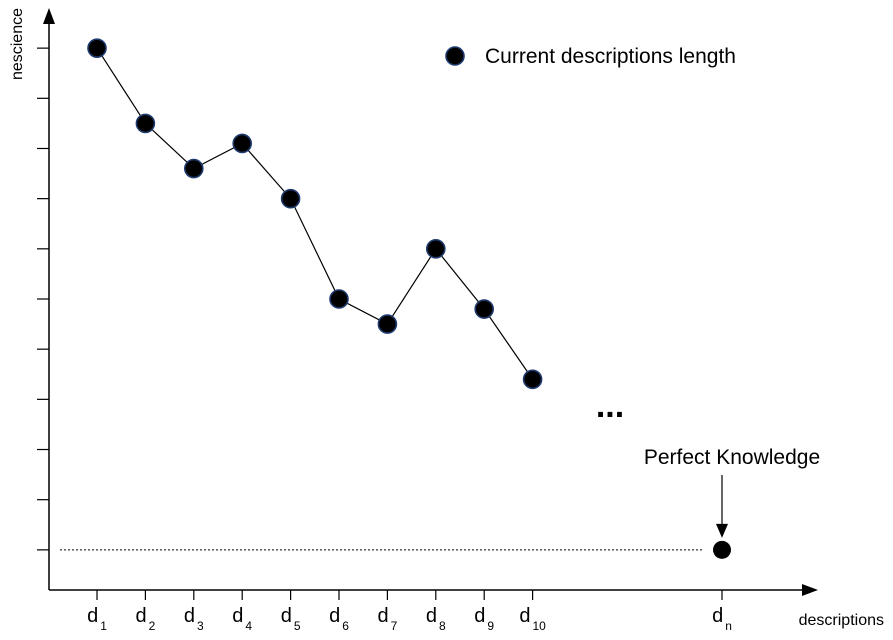 Image resolution: width=893 pixels, height=640 pixels. Describe the element at coordinates (394, 626) in the screenshot. I see `x-tick-label-subscript: 7` at that location.